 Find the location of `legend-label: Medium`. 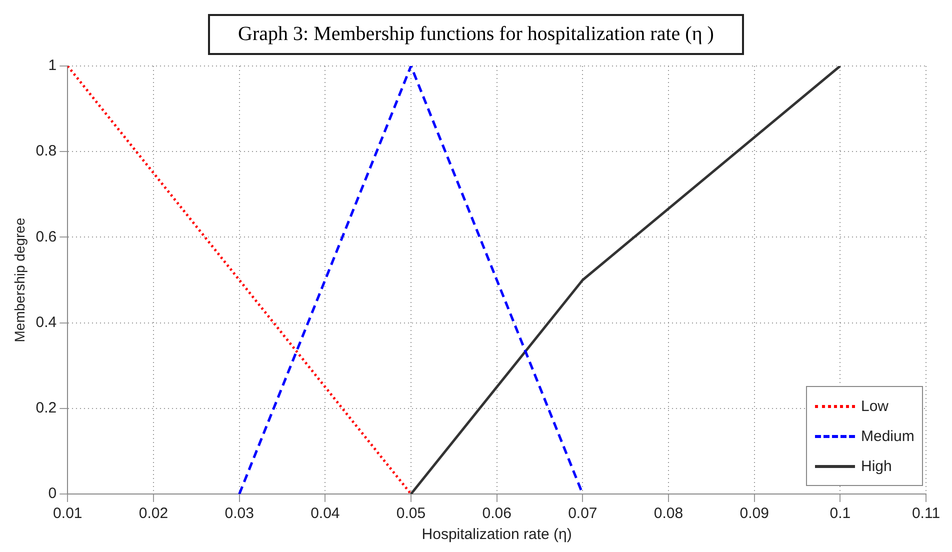

legend-label: Medium is located at coordinates (887, 436).